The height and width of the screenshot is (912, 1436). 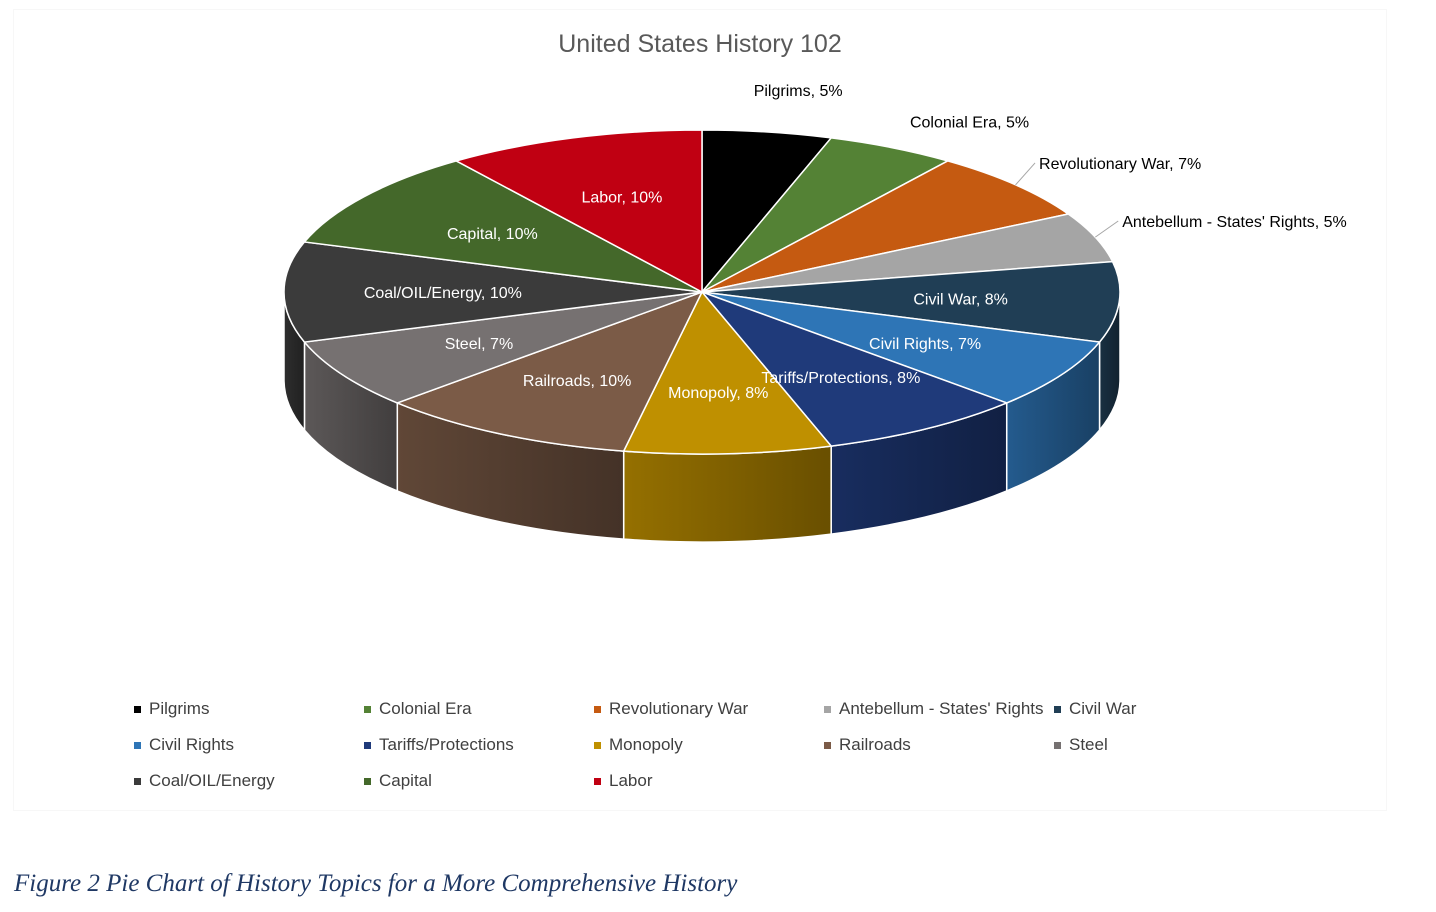 What do you see at coordinates (969, 123) in the screenshot?
I see `data-label: Colonial Era, 5%` at bounding box center [969, 123].